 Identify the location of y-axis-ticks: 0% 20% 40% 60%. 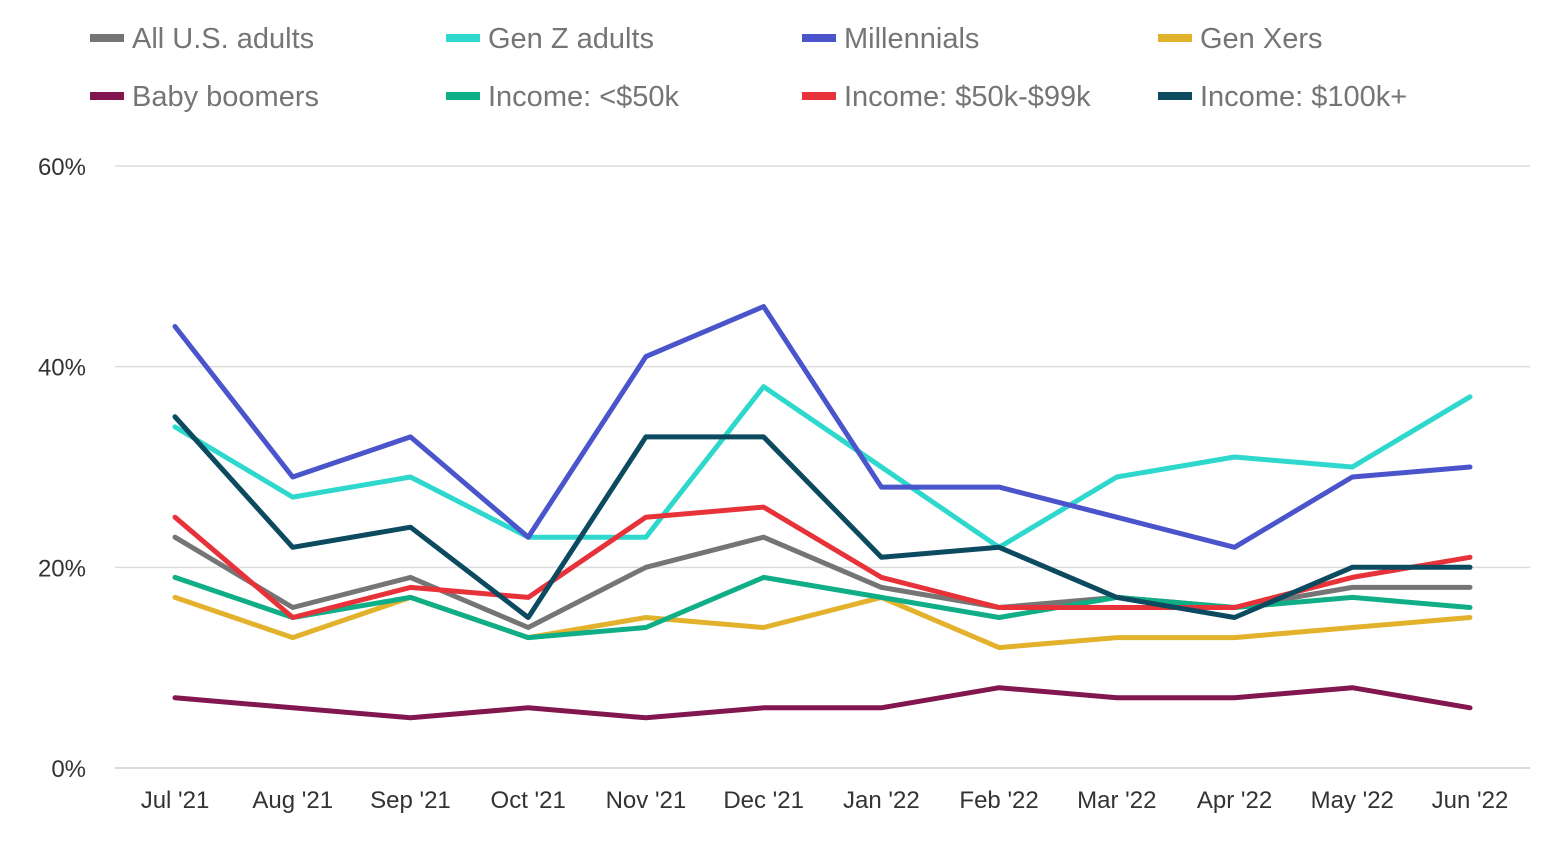
(62, 468).